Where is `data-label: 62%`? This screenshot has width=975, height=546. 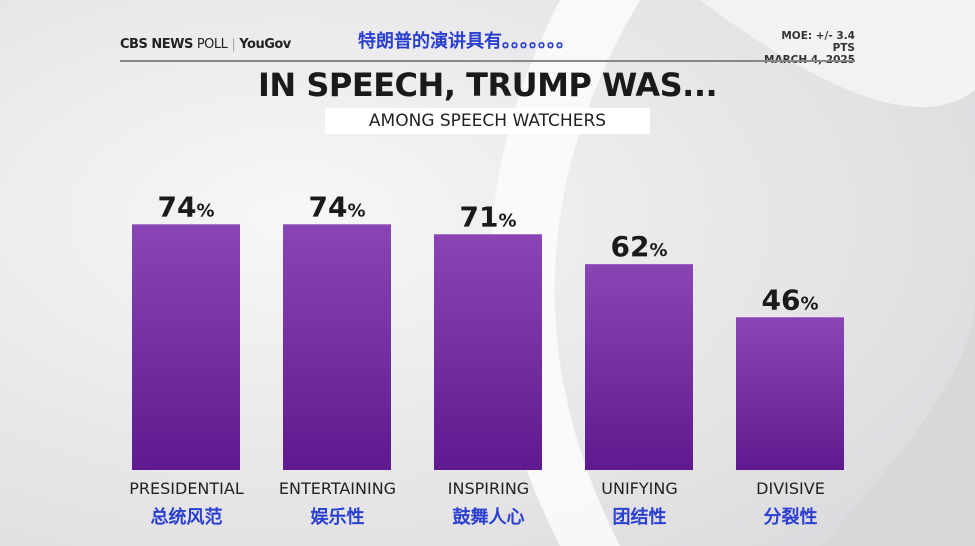 data-label: 62% is located at coordinates (638, 246).